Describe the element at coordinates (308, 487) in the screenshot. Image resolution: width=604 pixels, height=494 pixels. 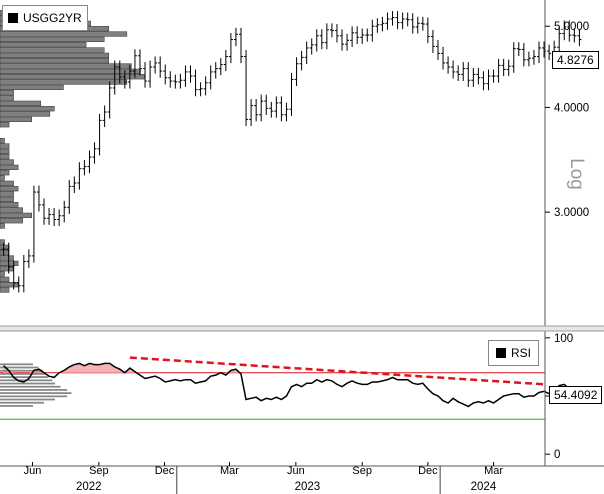
I see `year-label: 2023` at that location.